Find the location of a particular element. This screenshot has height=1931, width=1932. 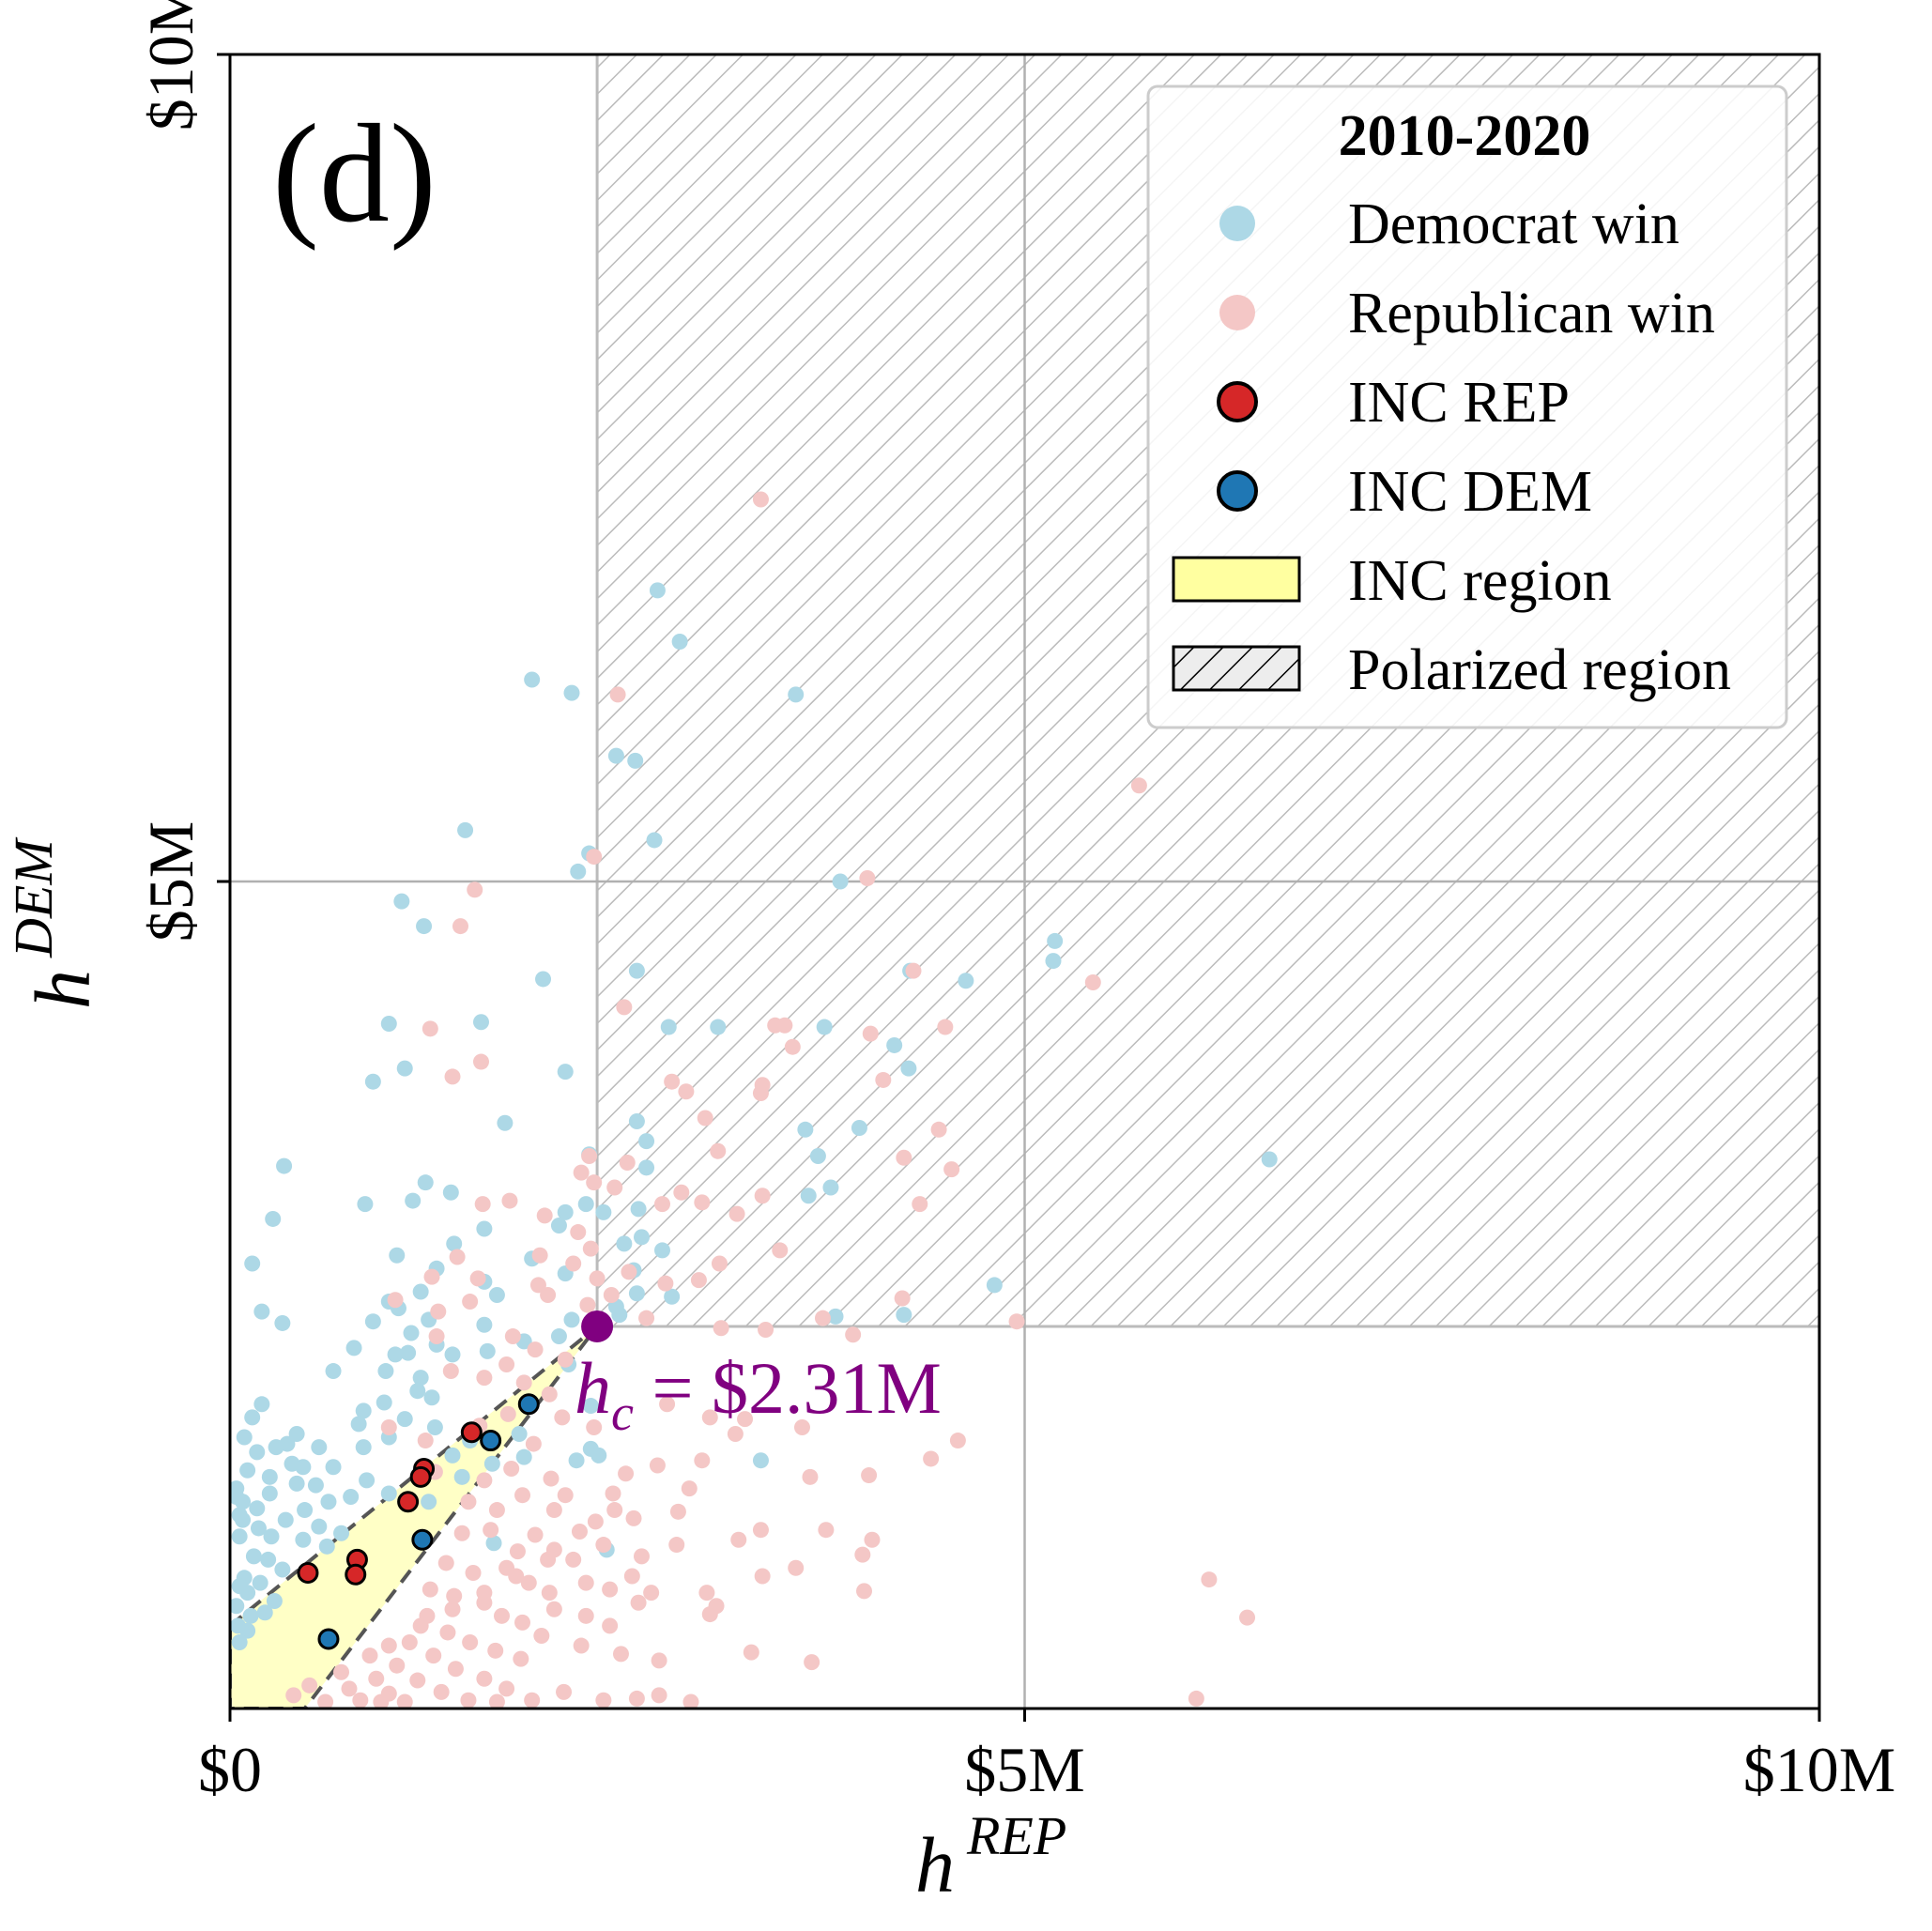

inc-rep-point is located at coordinates (356, 1574).